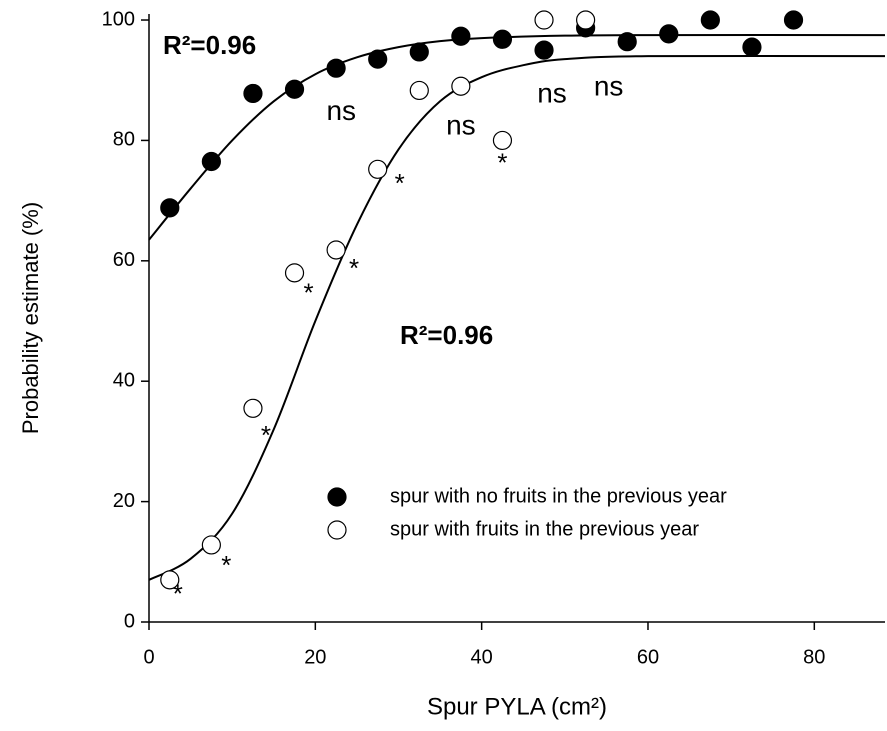 The height and width of the screenshot is (731, 887). Describe the element at coordinates (648, 657) in the screenshot. I see `x-tick-label: 60` at that location.